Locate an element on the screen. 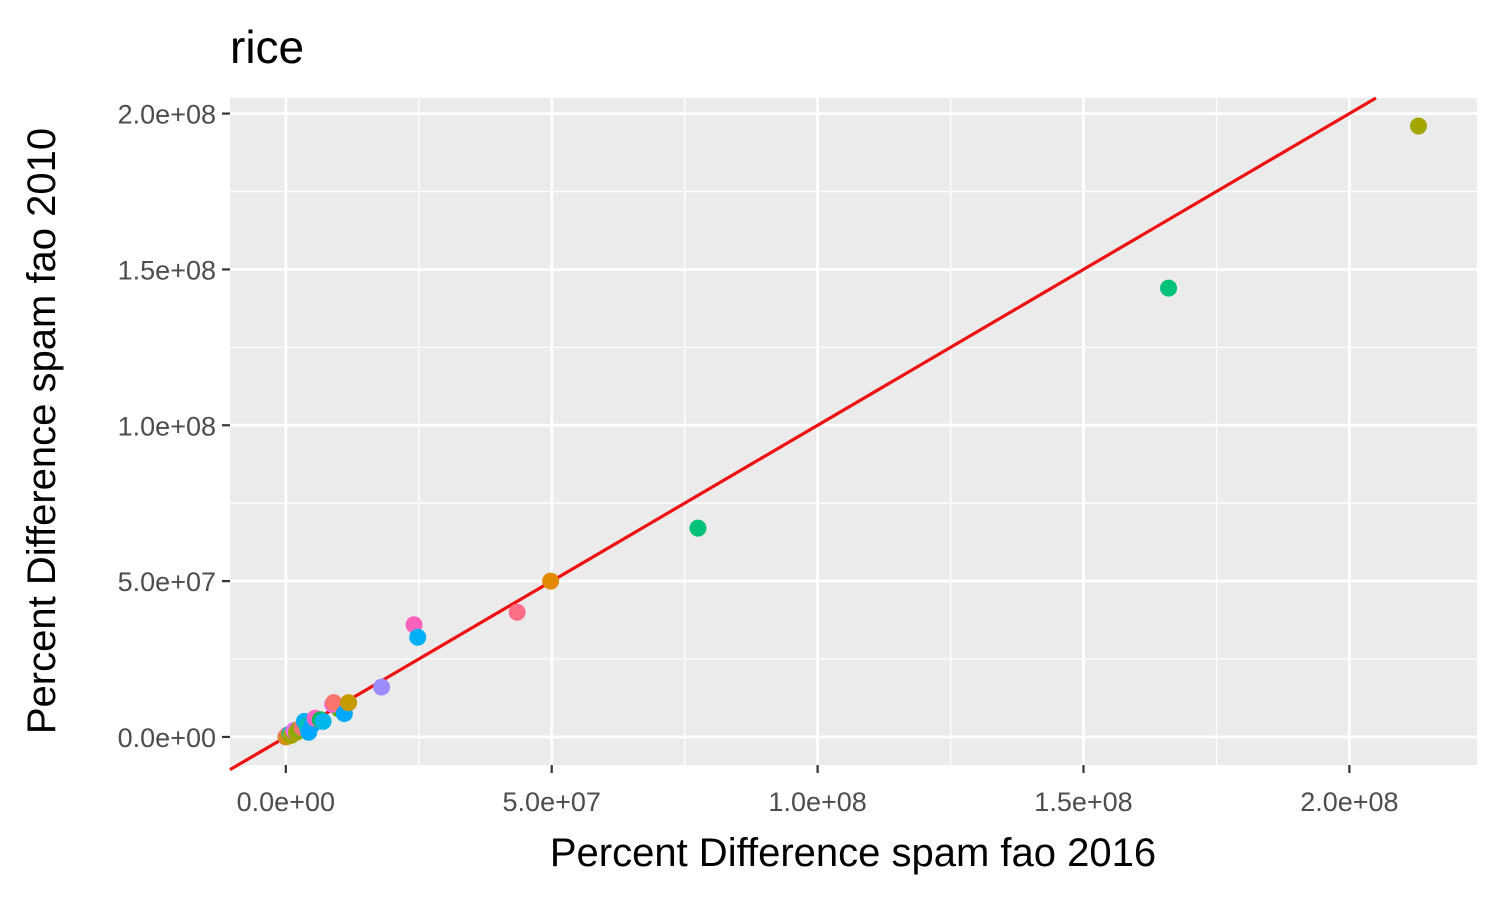  x-tick-label: 2.0e+08 is located at coordinates (1349, 802).